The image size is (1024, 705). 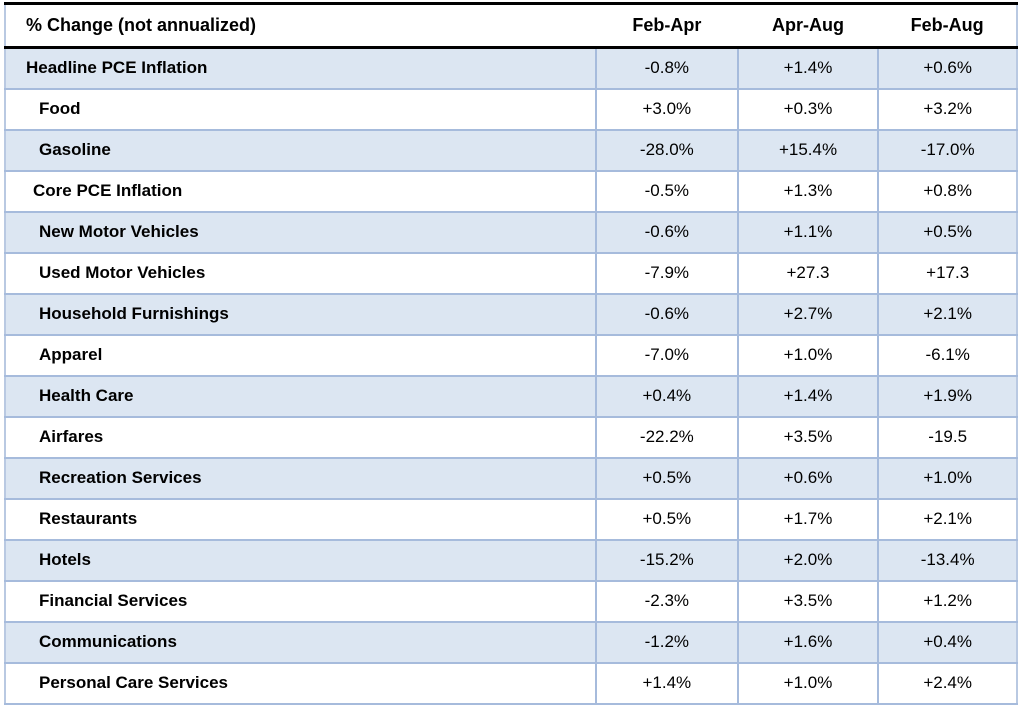 I want to click on value-cell: +2.0%, so click(x=808, y=560).